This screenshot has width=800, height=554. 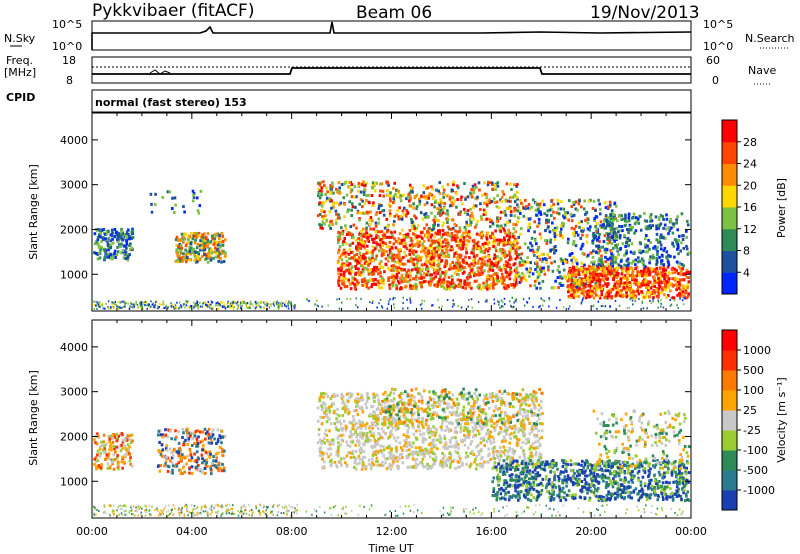 What do you see at coordinates (729, 283) in the screenshot?
I see `power-colorbar-cell` at bounding box center [729, 283].